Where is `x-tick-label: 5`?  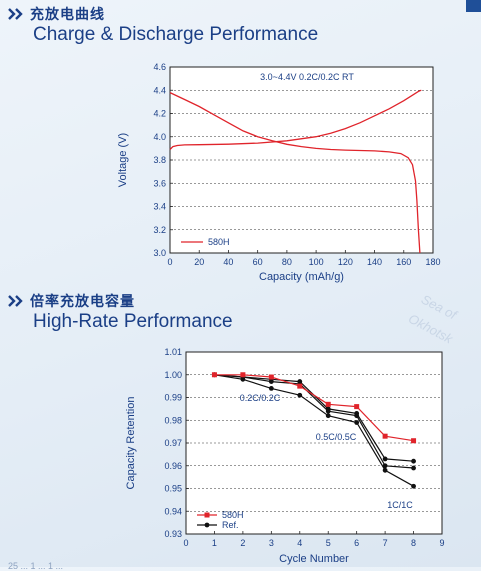
x-tick-label: 5 is located at coordinates (328, 543).